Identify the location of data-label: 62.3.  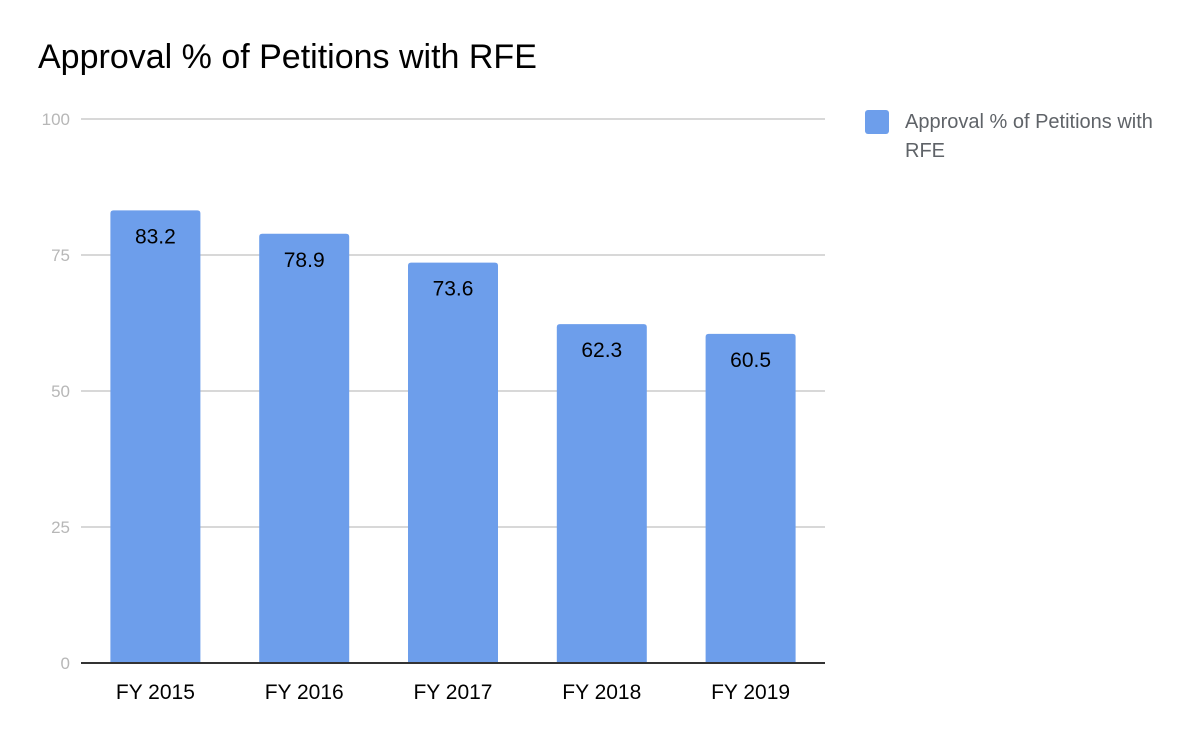
(601, 350).